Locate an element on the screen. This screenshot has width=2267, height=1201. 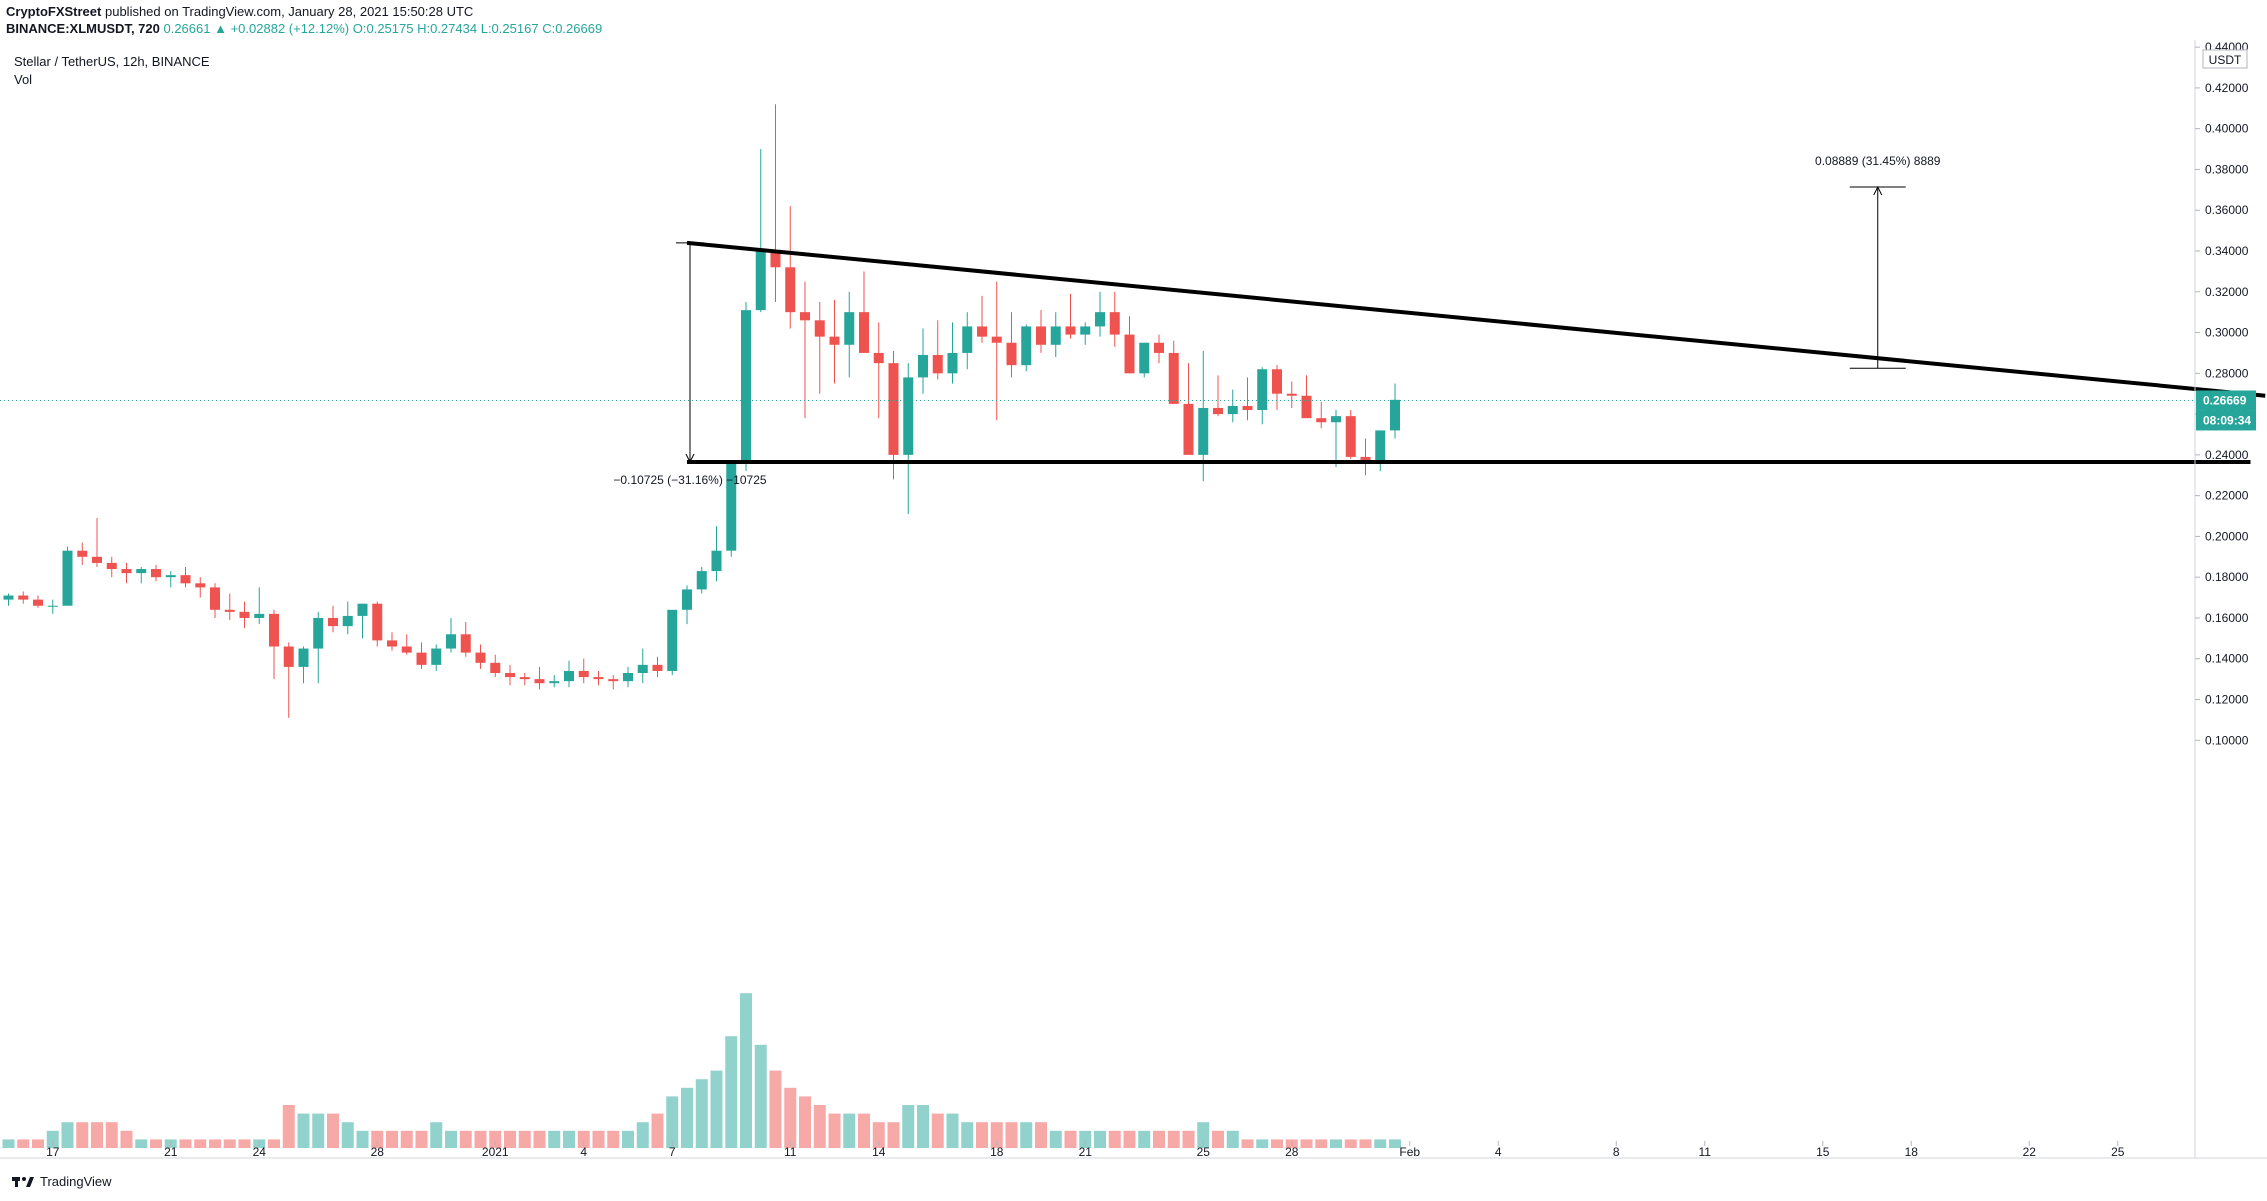
legend-volume: Vol is located at coordinates (23, 79).